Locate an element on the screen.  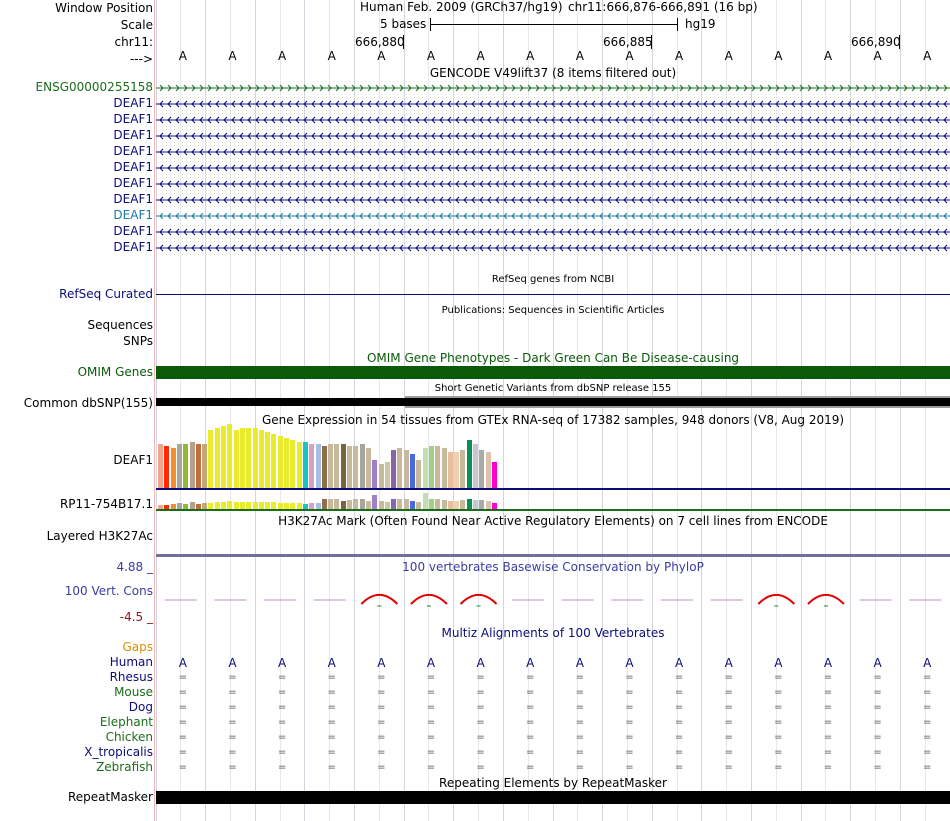
gencode-item-label: ENSG00000255158 is located at coordinates (94, 87).